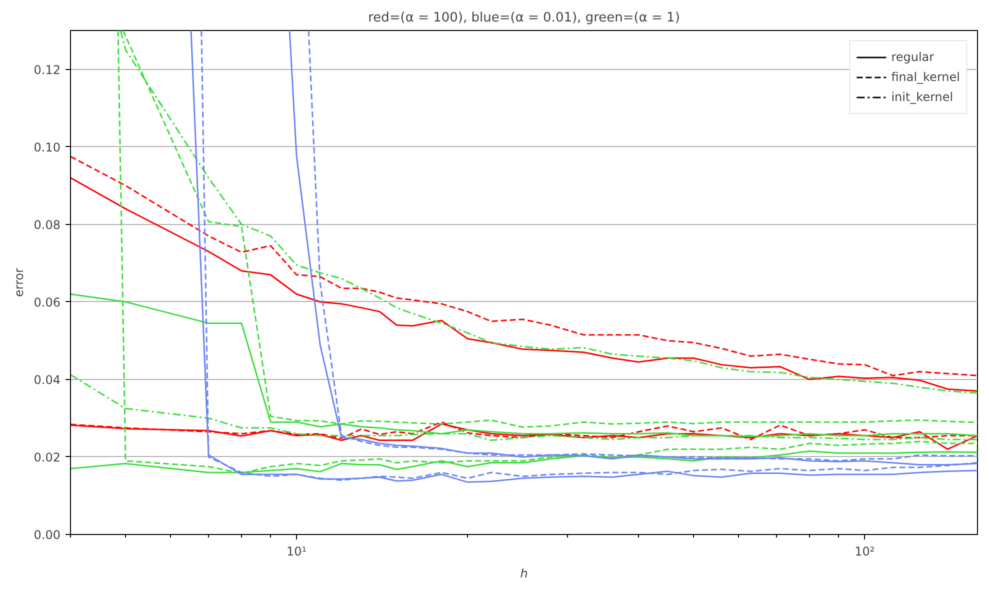 This screenshot has height=589, width=989. I want to click on legend-label: regular, so click(912, 57).